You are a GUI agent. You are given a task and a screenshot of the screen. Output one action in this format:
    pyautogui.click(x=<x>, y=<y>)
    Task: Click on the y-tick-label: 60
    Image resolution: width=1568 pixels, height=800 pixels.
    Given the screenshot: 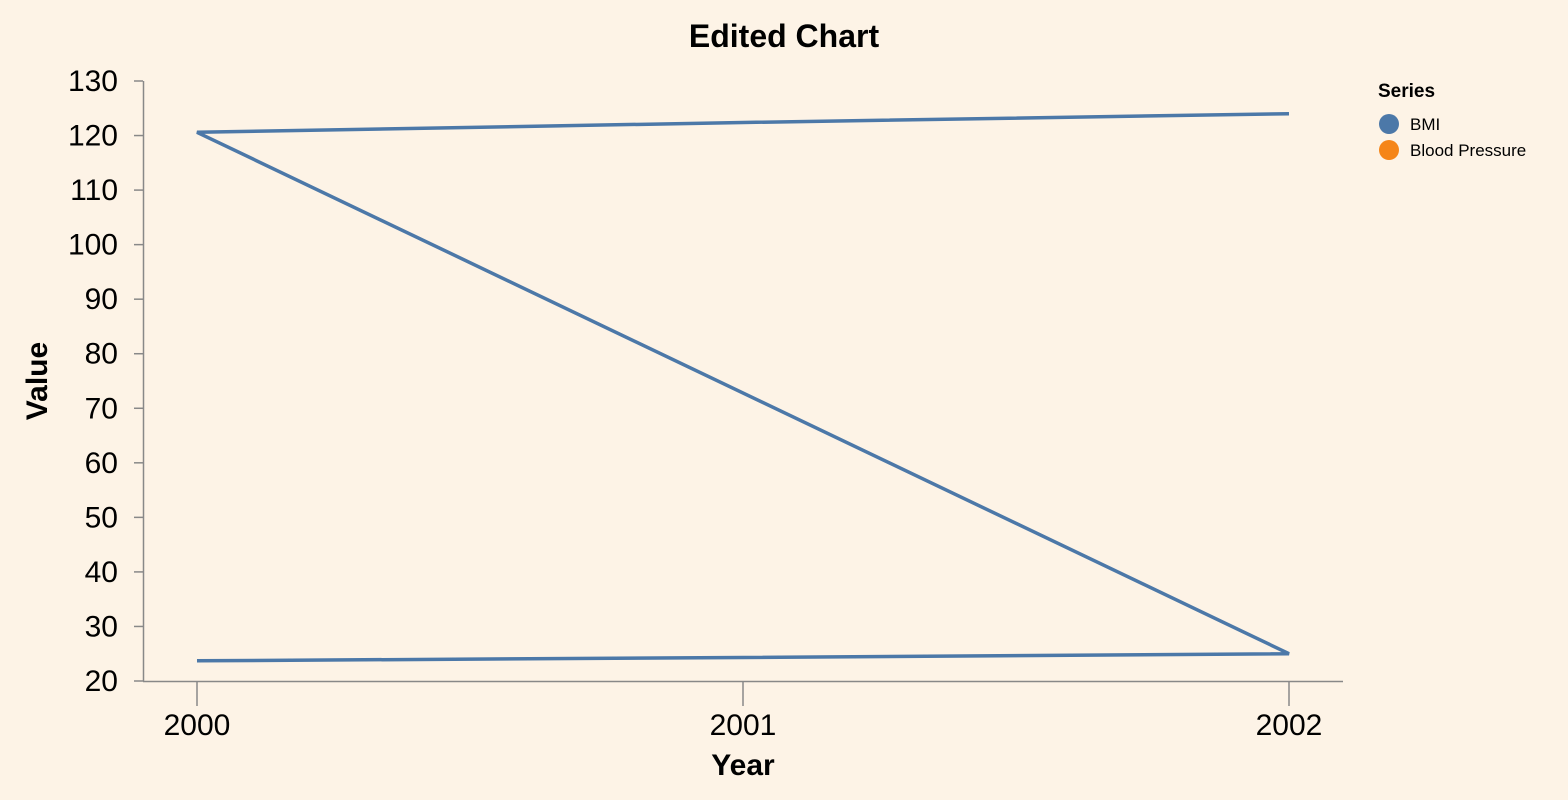 What is the action you would take?
    pyautogui.click(x=101, y=463)
    